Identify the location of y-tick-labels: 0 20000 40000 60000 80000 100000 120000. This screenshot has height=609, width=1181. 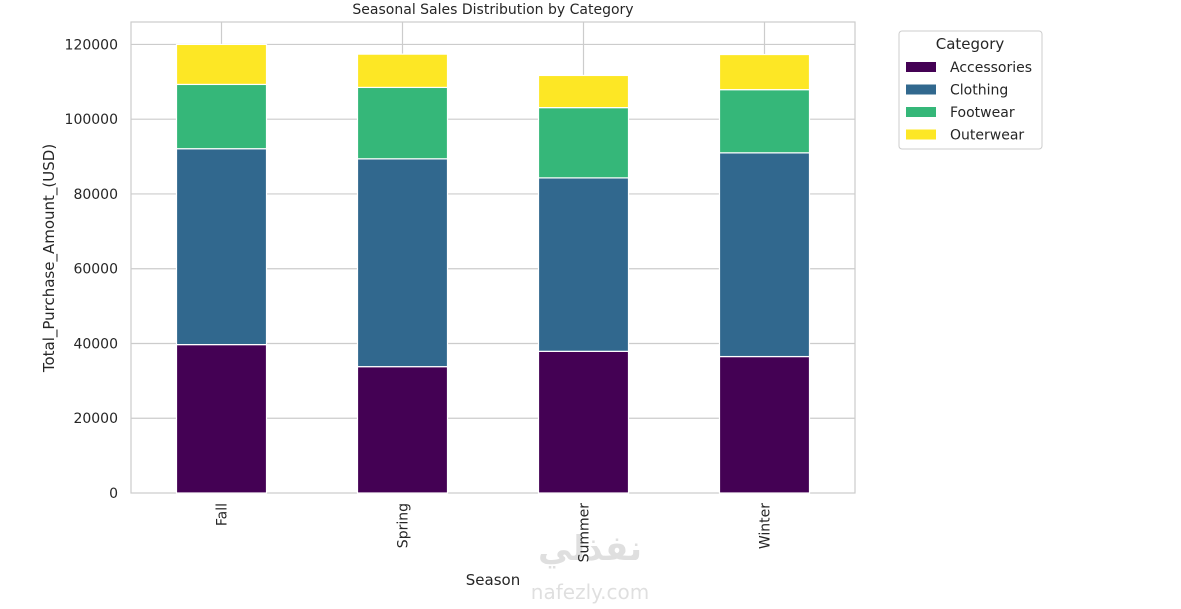
(91, 269).